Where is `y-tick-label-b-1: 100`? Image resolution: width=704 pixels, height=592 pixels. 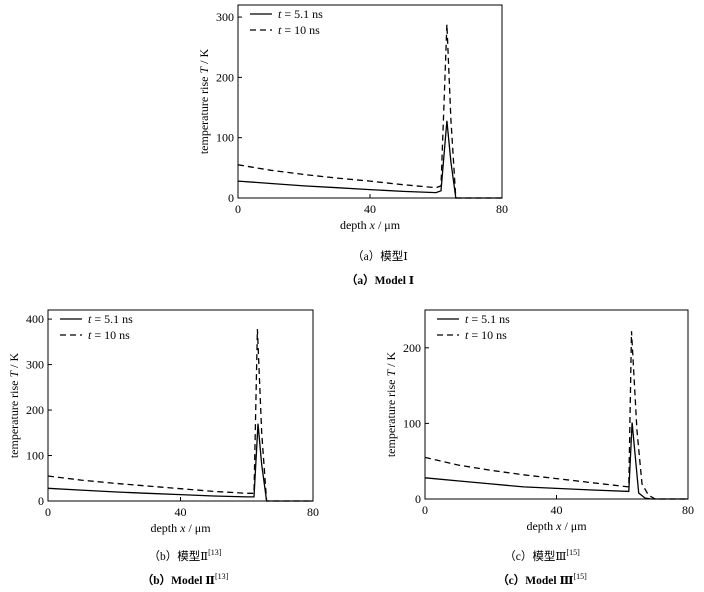
y-tick-label-b-1: 100 is located at coordinates (35, 456).